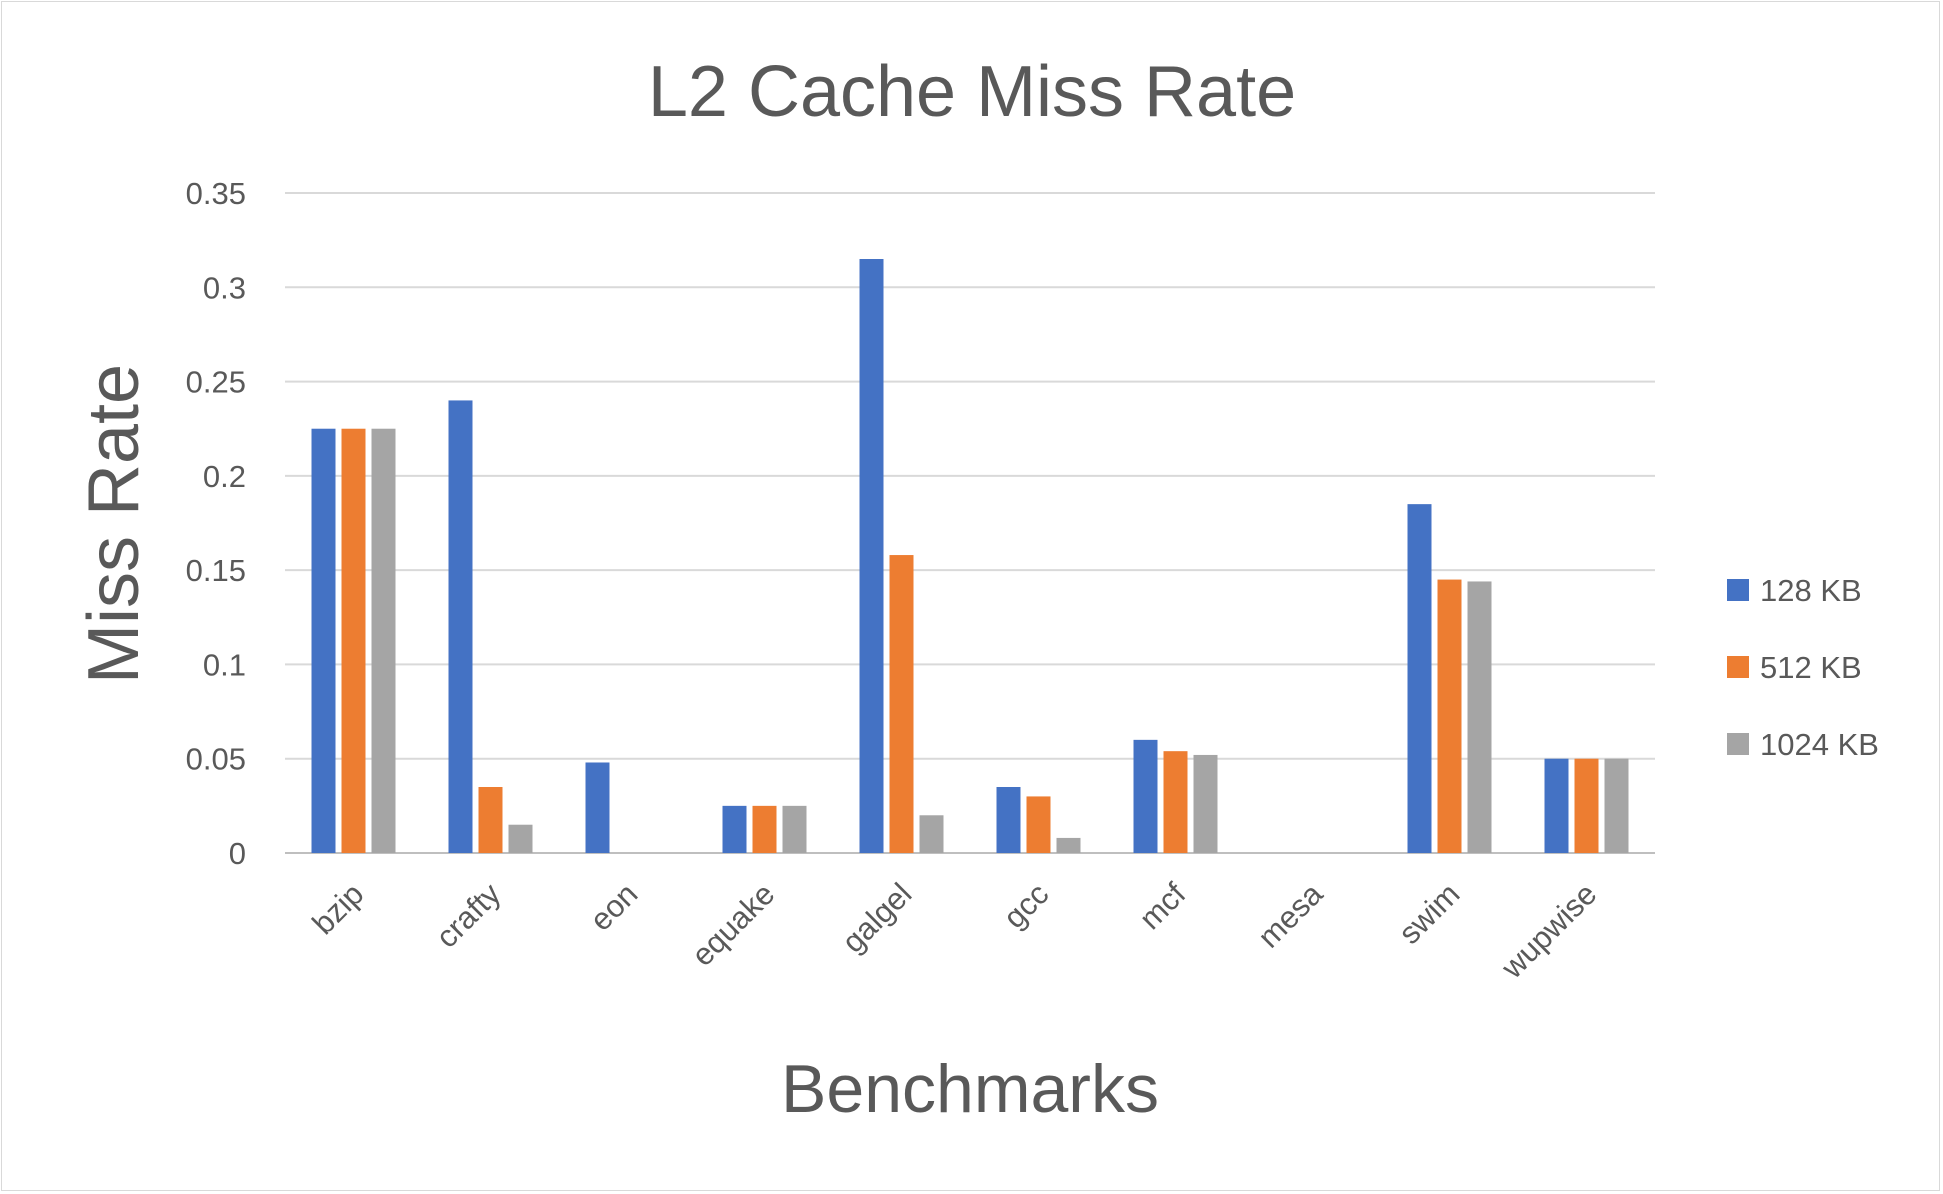 This screenshot has height=1194, width=1943. Describe the element at coordinates (1026, 905) in the screenshot. I see `x-tick-label: gcc` at that location.